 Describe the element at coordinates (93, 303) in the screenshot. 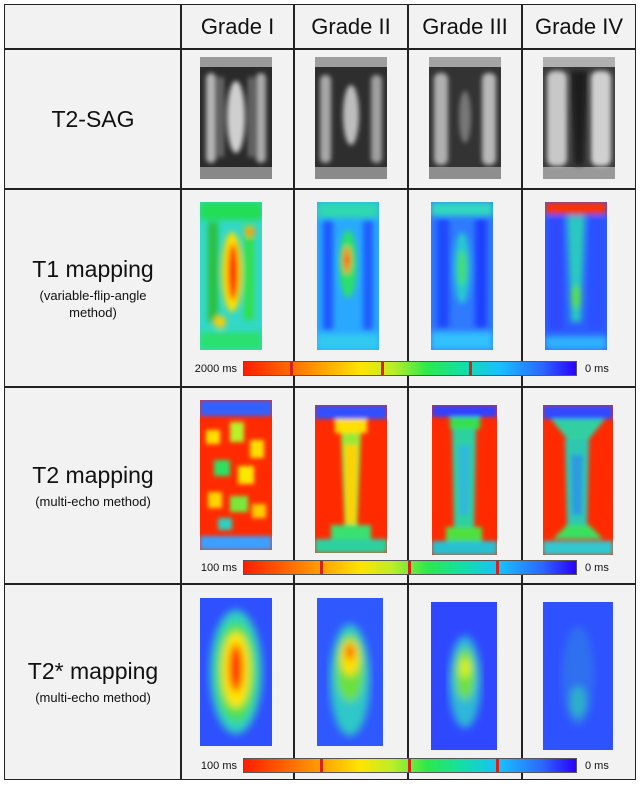

I see `row-subtitle: (variable-flip-angle method)` at that location.